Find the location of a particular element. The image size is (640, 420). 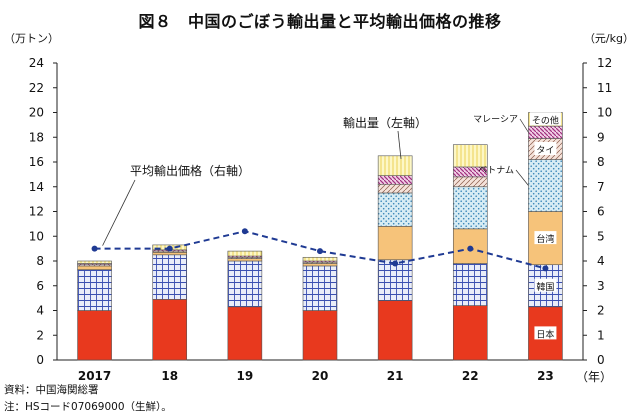

right-axis-unit: （元/kg） is located at coordinates (609, 38).